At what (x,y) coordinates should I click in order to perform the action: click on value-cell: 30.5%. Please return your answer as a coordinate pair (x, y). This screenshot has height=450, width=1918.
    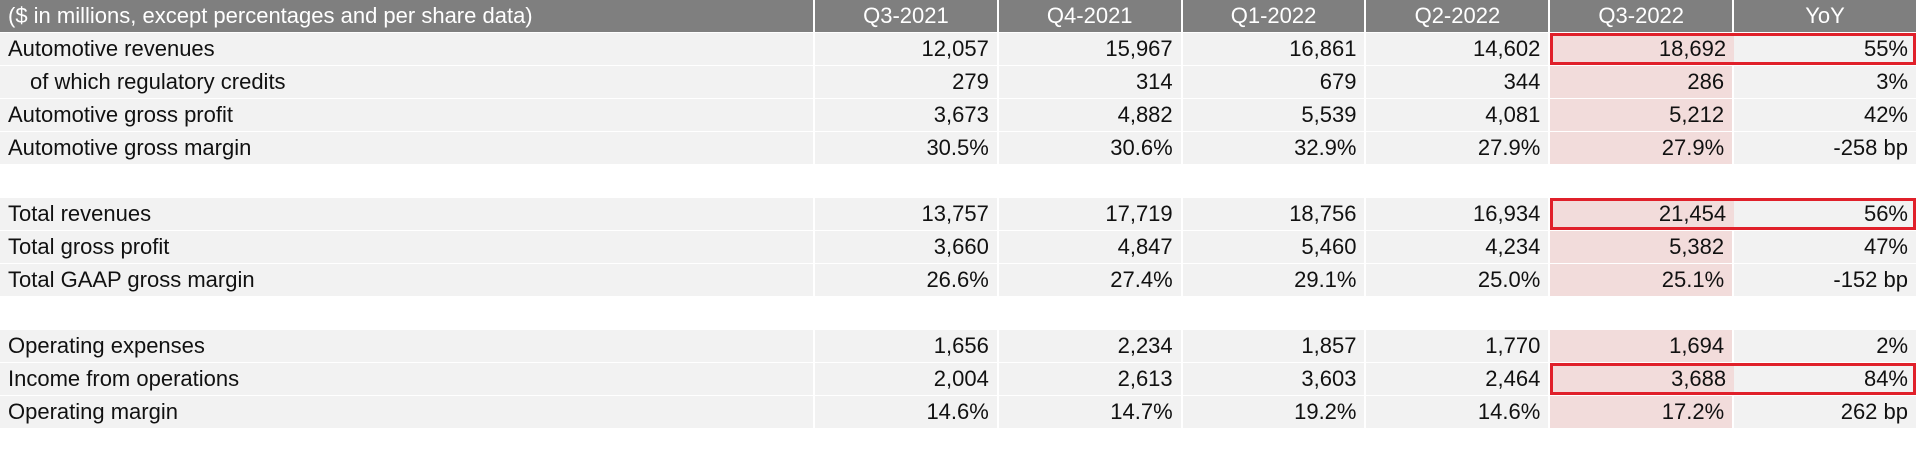
    Looking at the image, I should click on (907, 148).